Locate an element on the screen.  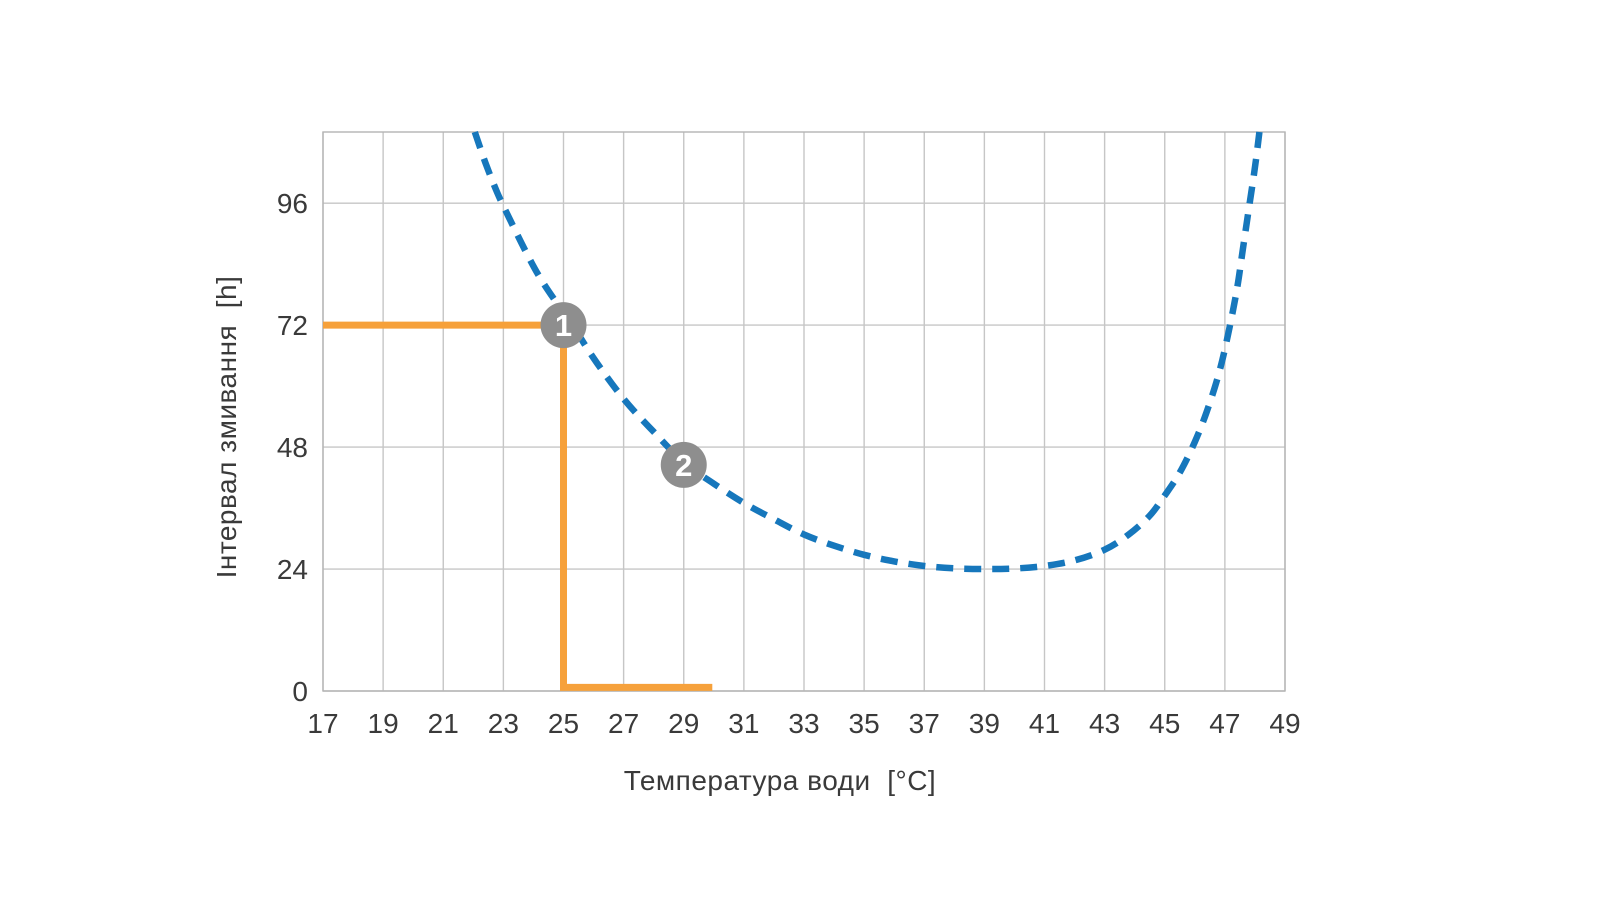
marker-2-label: 2 is located at coordinates (683, 465).